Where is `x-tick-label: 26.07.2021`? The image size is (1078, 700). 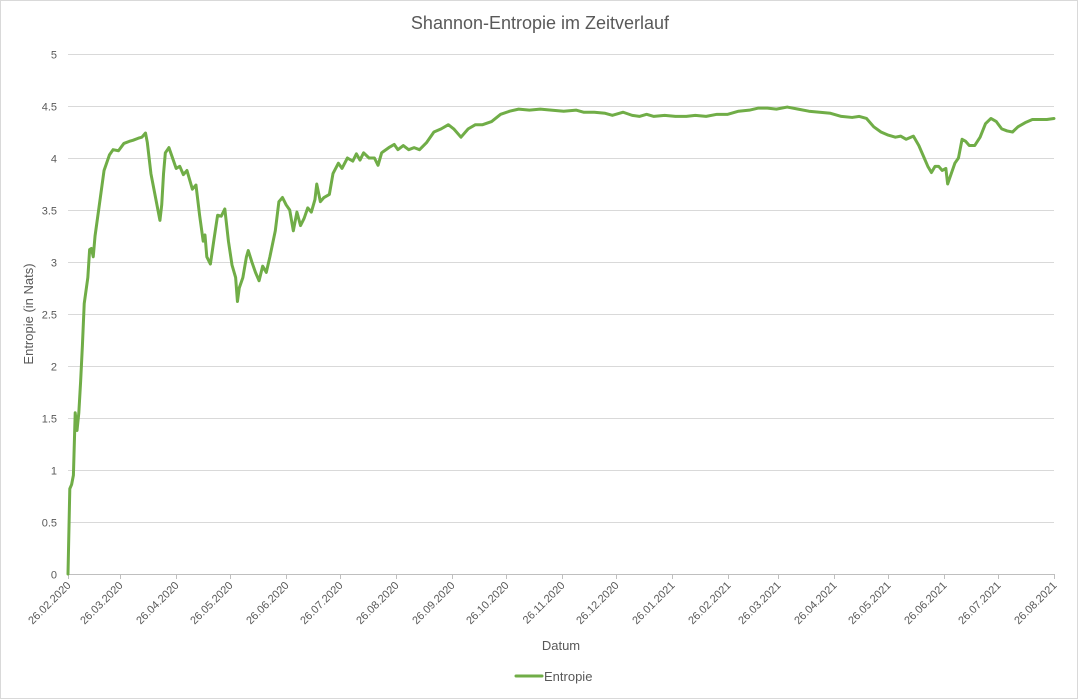 x-tick-label: 26.07.2021 is located at coordinates (979, 603).